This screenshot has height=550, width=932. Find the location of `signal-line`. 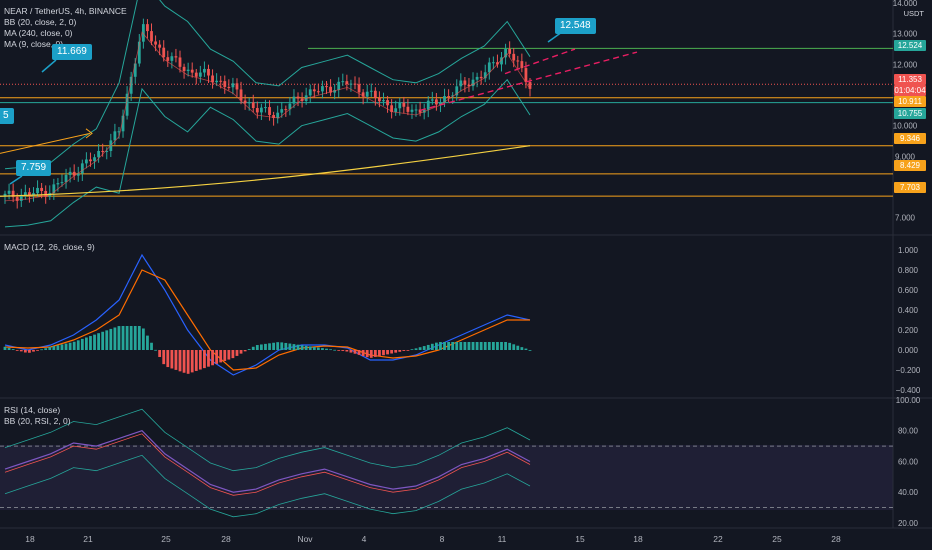

signal-line is located at coordinates (267, 320).